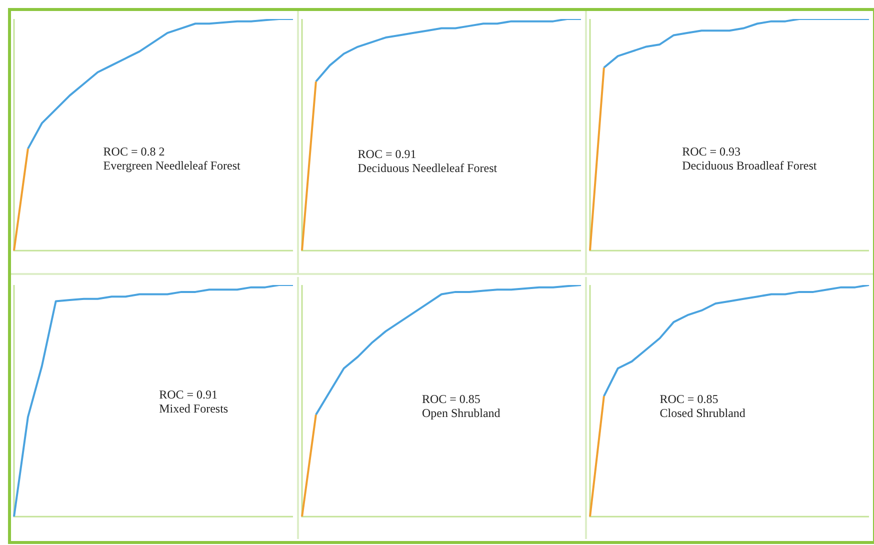 Image resolution: width=874 pixels, height=545 pixels. I want to click on annotation: Closed Shrubland, so click(703, 413).